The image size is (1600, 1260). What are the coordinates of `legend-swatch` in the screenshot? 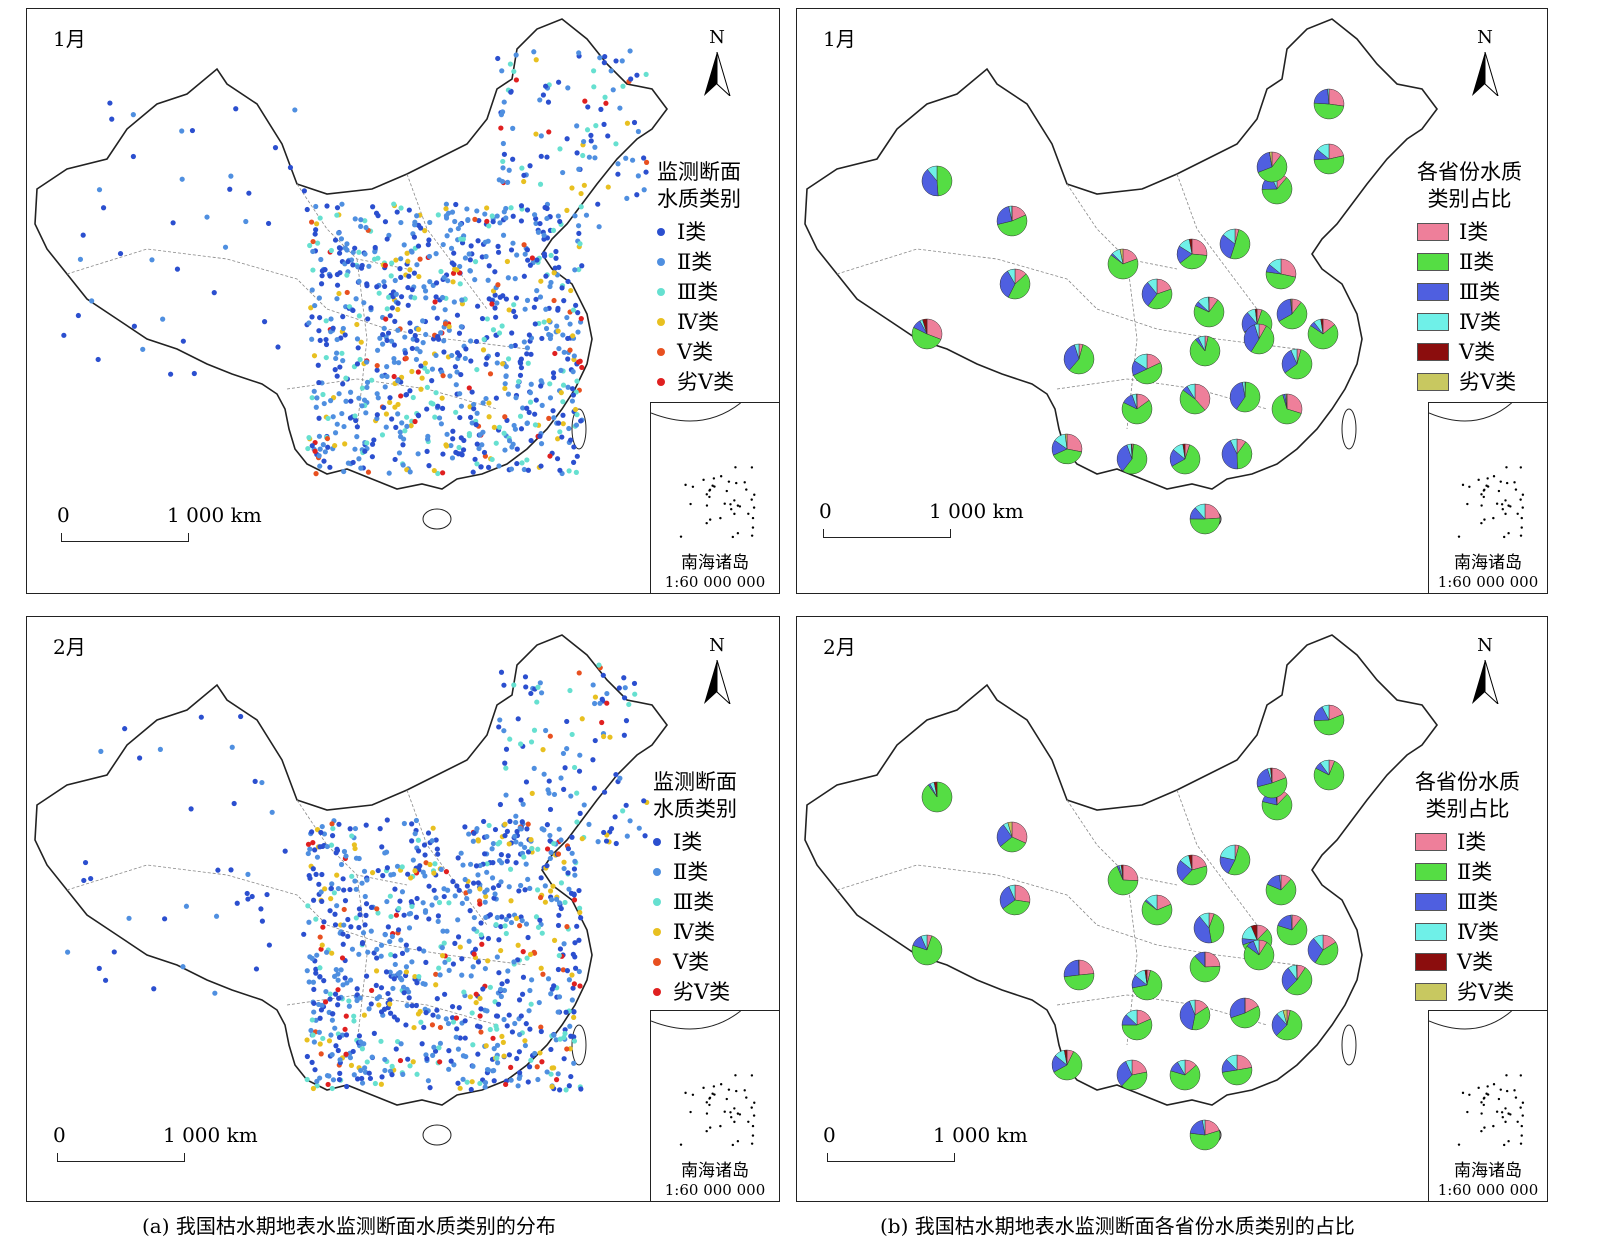 It's located at (1433, 322).